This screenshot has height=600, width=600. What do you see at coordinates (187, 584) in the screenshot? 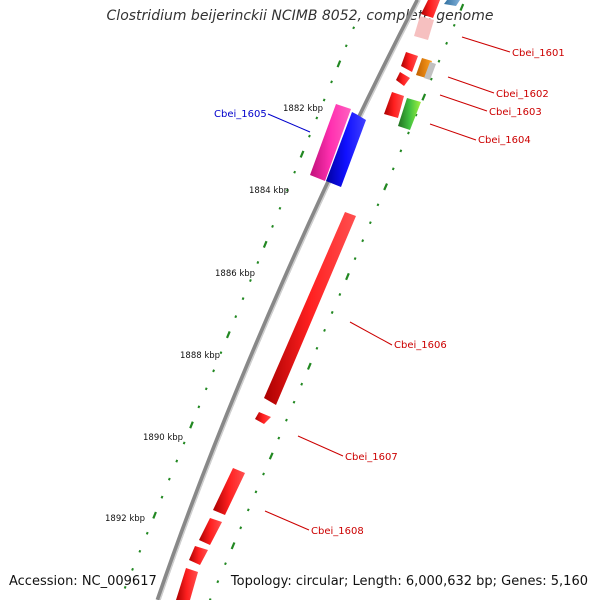
I see `gene-cbei-1608d-shape` at bounding box center [187, 584].